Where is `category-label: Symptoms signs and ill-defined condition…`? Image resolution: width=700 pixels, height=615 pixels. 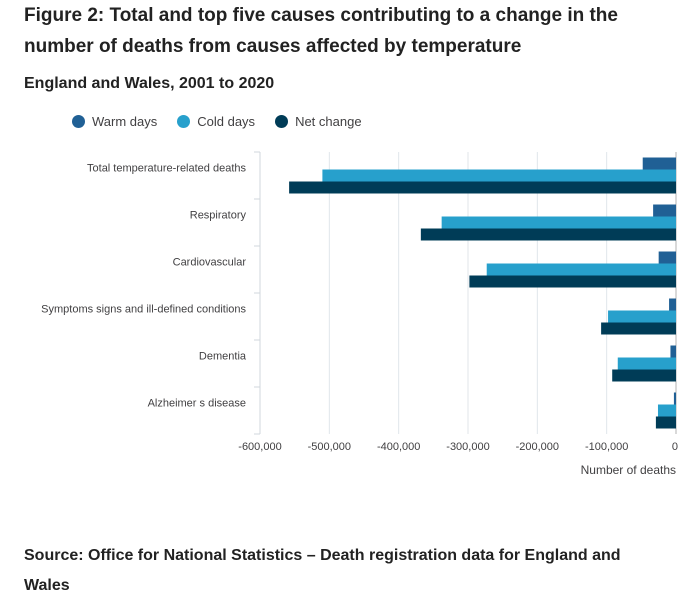 category-label: Symptoms signs and ill-defined condition… is located at coordinates (143, 310).